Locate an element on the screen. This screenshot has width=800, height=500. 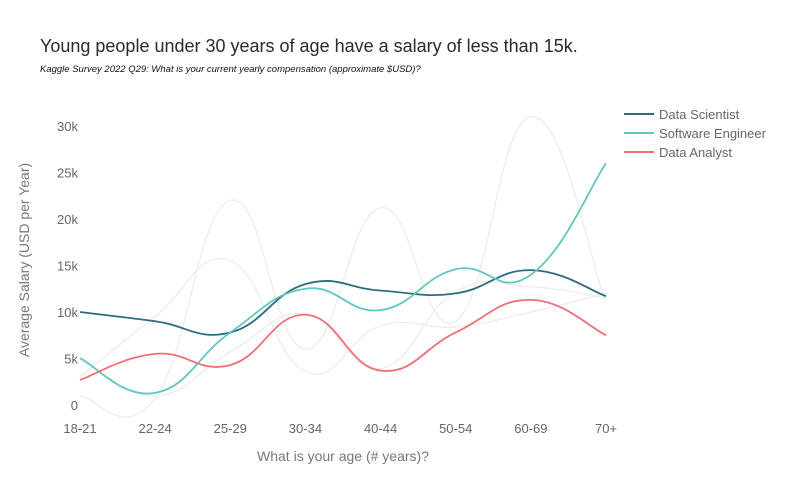
y-tick-label: 5k is located at coordinates (71, 358).